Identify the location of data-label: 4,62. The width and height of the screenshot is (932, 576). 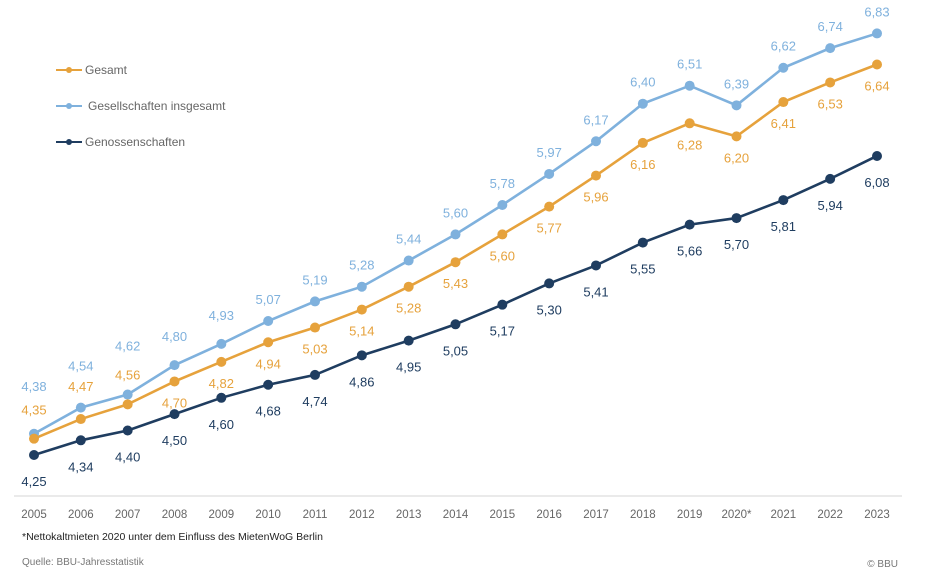
(127, 346).